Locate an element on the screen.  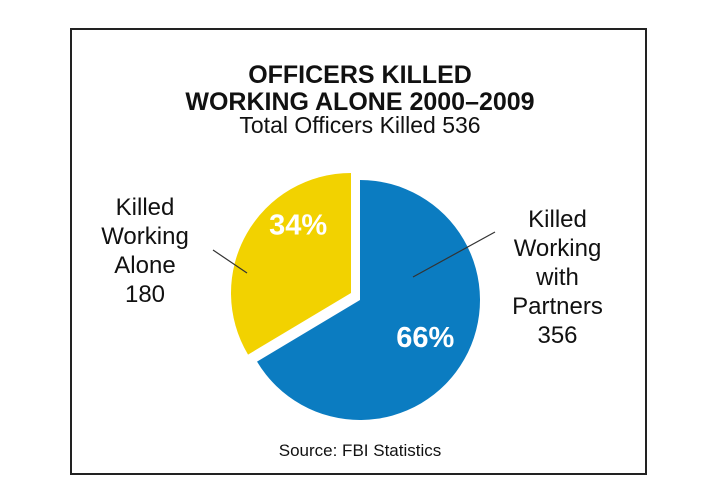
label-alone: Killed Working Alone 180 is located at coordinates (145, 251).